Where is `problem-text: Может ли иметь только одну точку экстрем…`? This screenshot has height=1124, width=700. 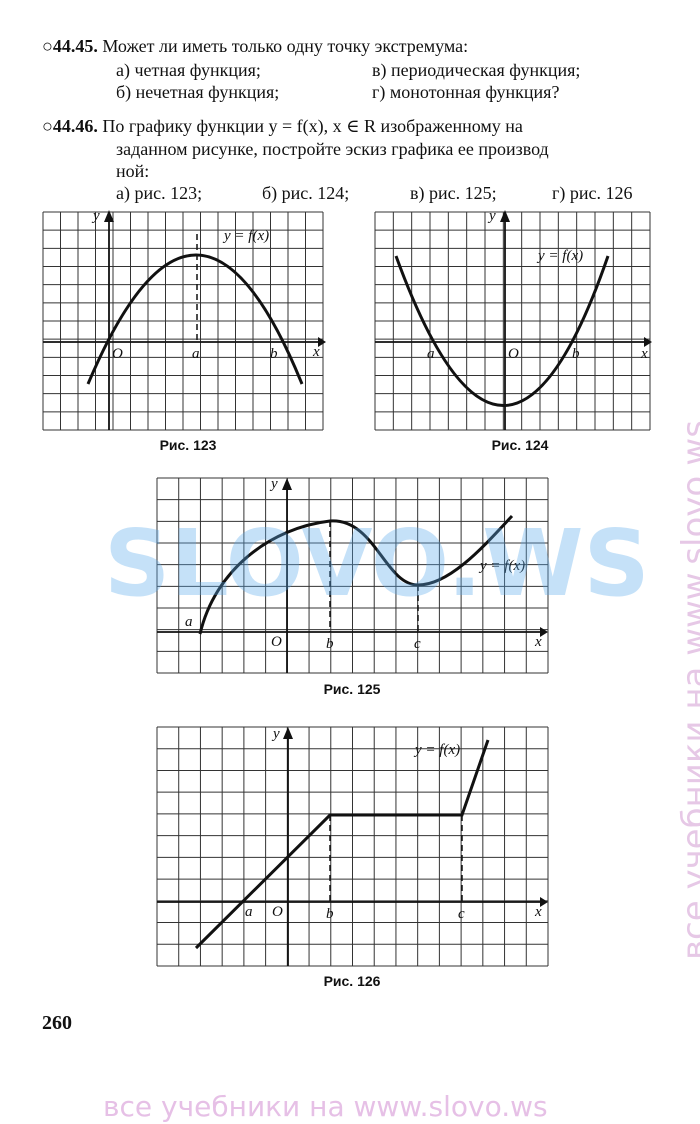
problem-text: Может ли иметь только одну точку экстрем… is located at coordinates (285, 46).